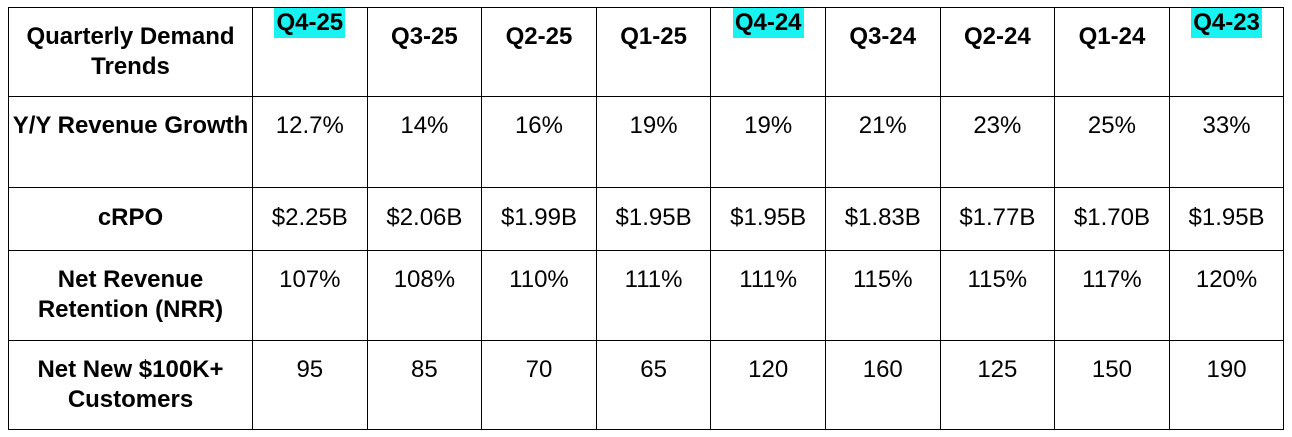 The width and height of the screenshot is (1292, 437). Describe the element at coordinates (997, 36) in the screenshot. I see `column-header-label: Q2-24` at that location.